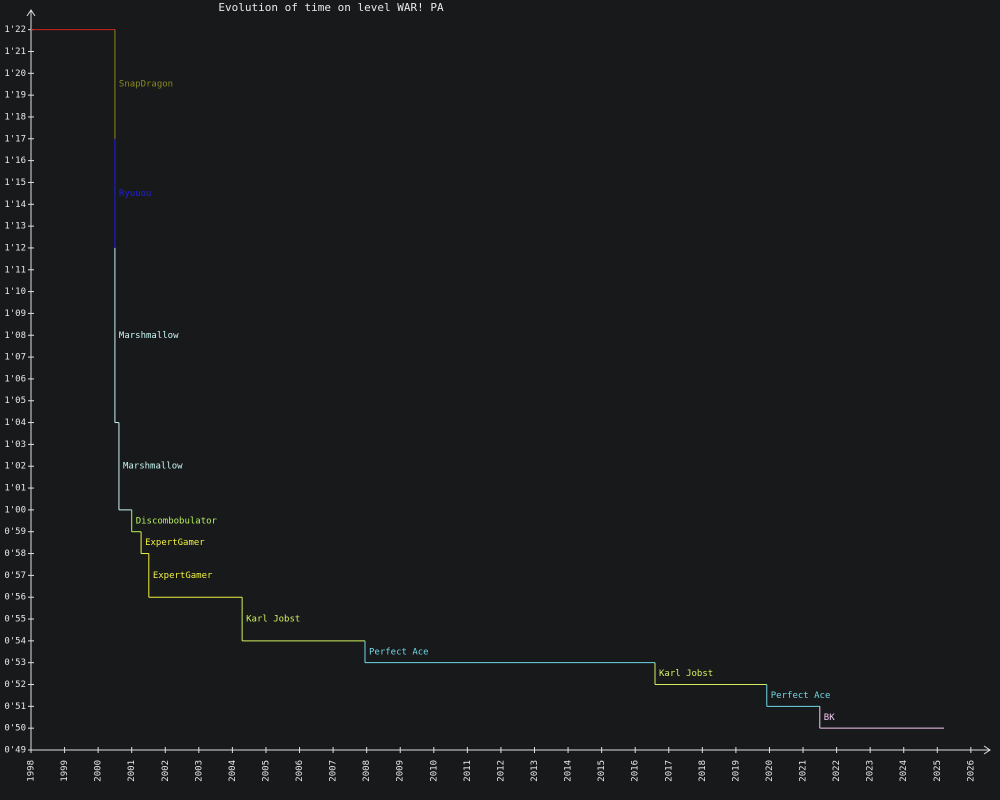 The image size is (1000, 800). Describe the element at coordinates (15, 445) in the screenshot. I see `y-tick-label: 1'03` at that location.